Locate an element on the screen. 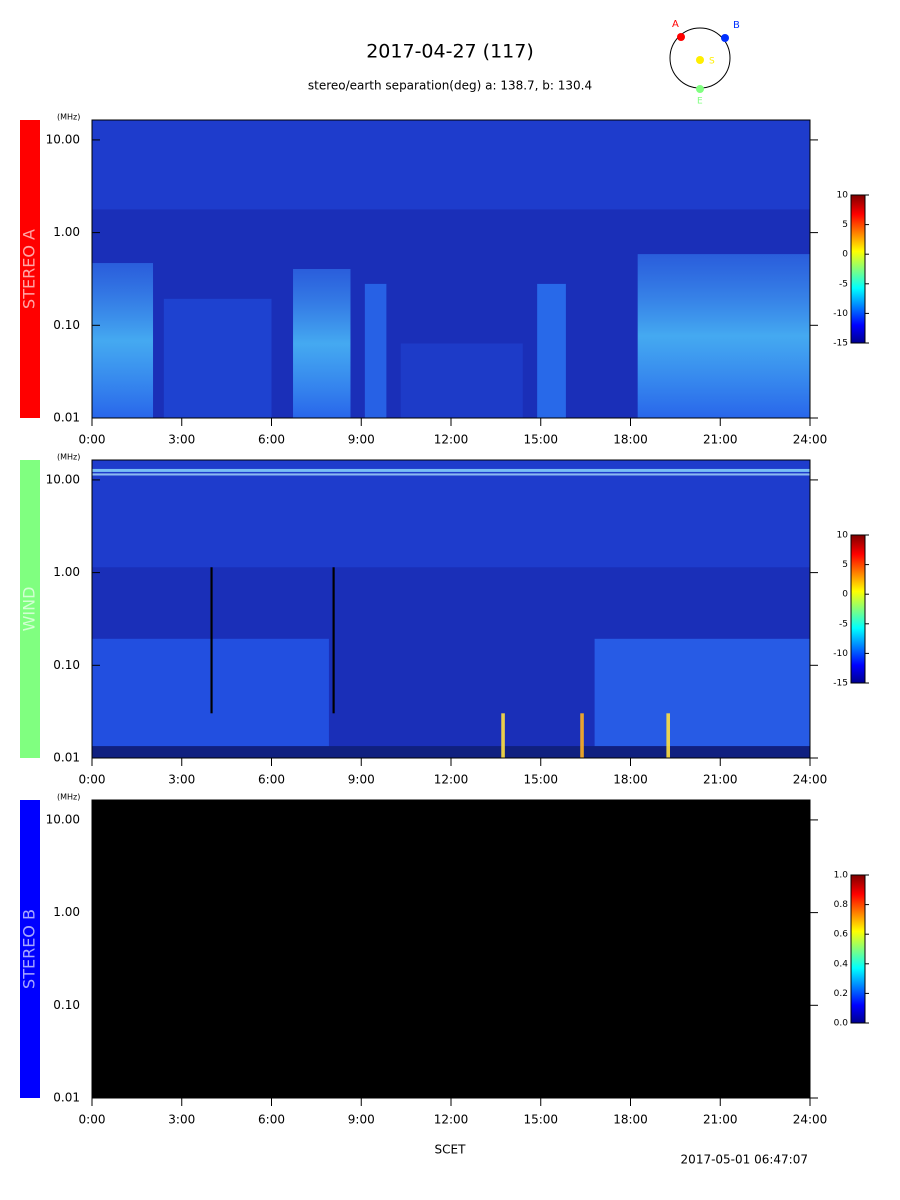  orbit-diagram: A B S E is located at coordinates (704, 63).